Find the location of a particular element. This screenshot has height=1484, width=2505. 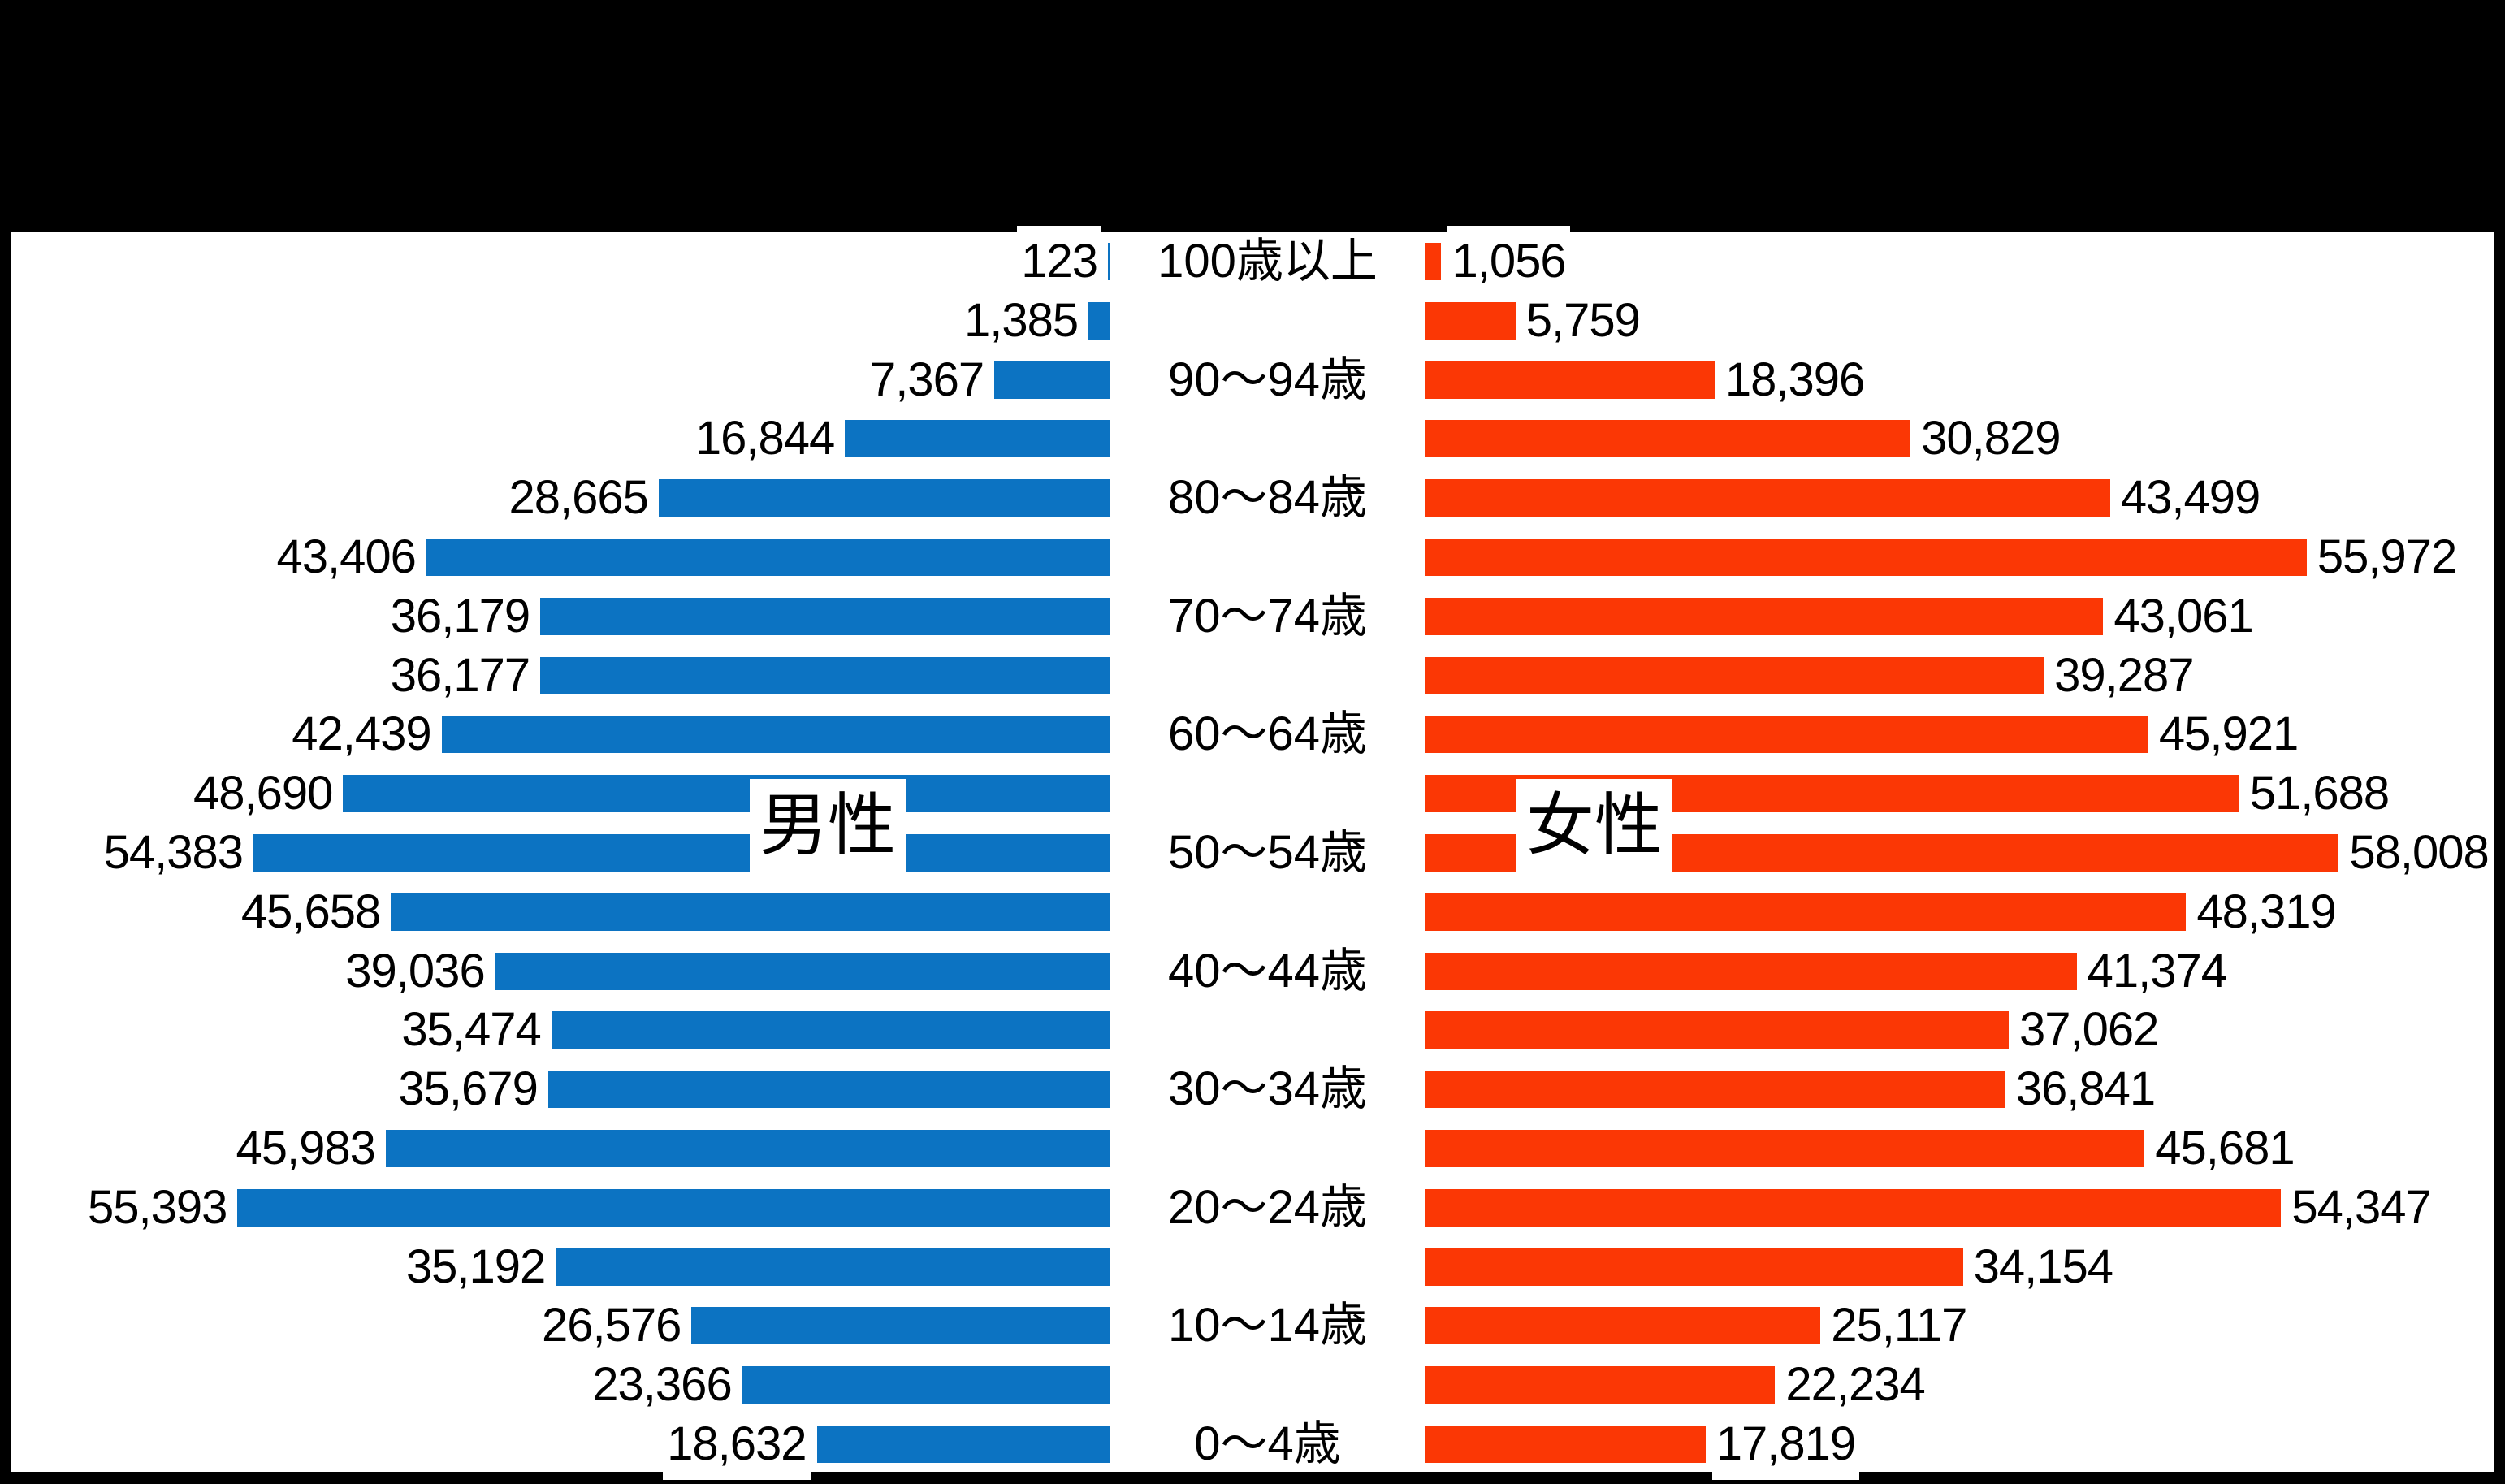

female-value-label: 54,347 is located at coordinates (2361, 1207).